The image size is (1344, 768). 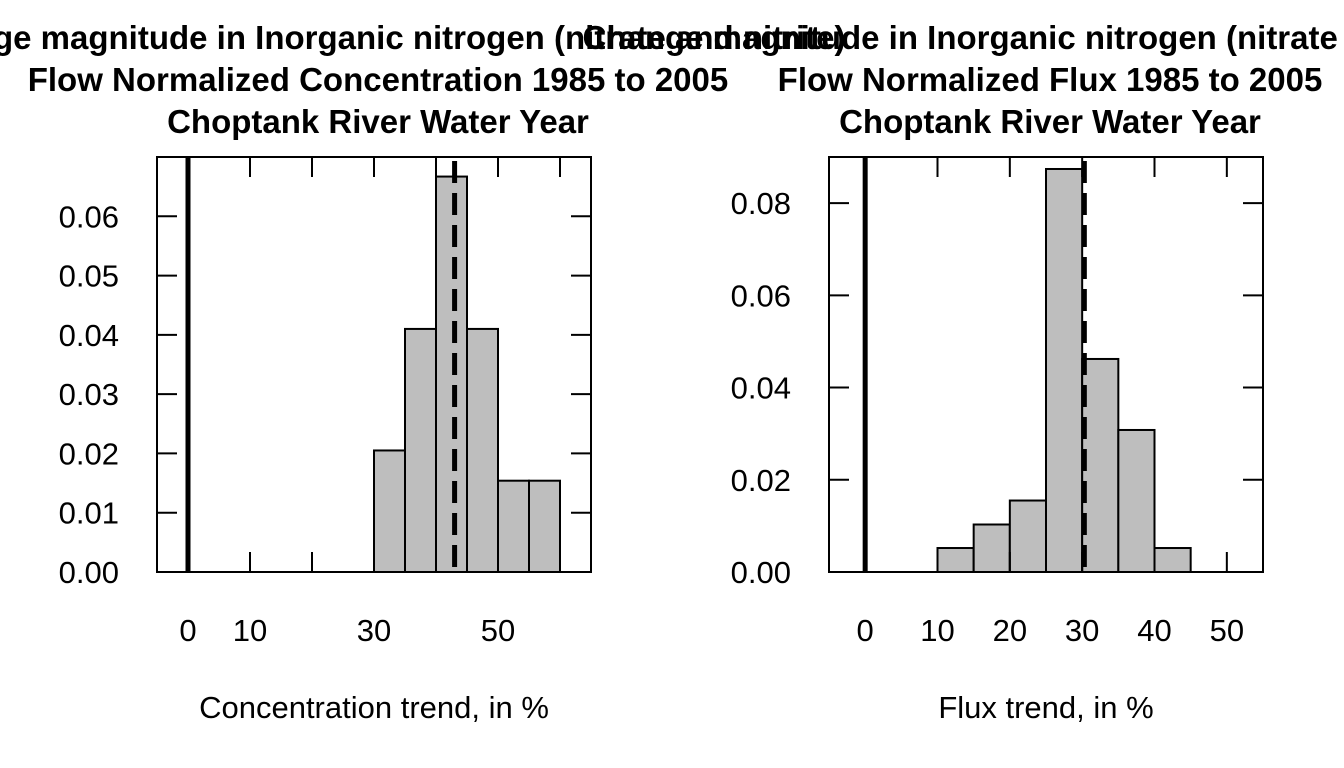 What do you see at coordinates (1050, 79) in the screenshot?
I see `chart-title-line-2: Flow Normalized Flux 1985 to 2005` at bounding box center [1050, 79].